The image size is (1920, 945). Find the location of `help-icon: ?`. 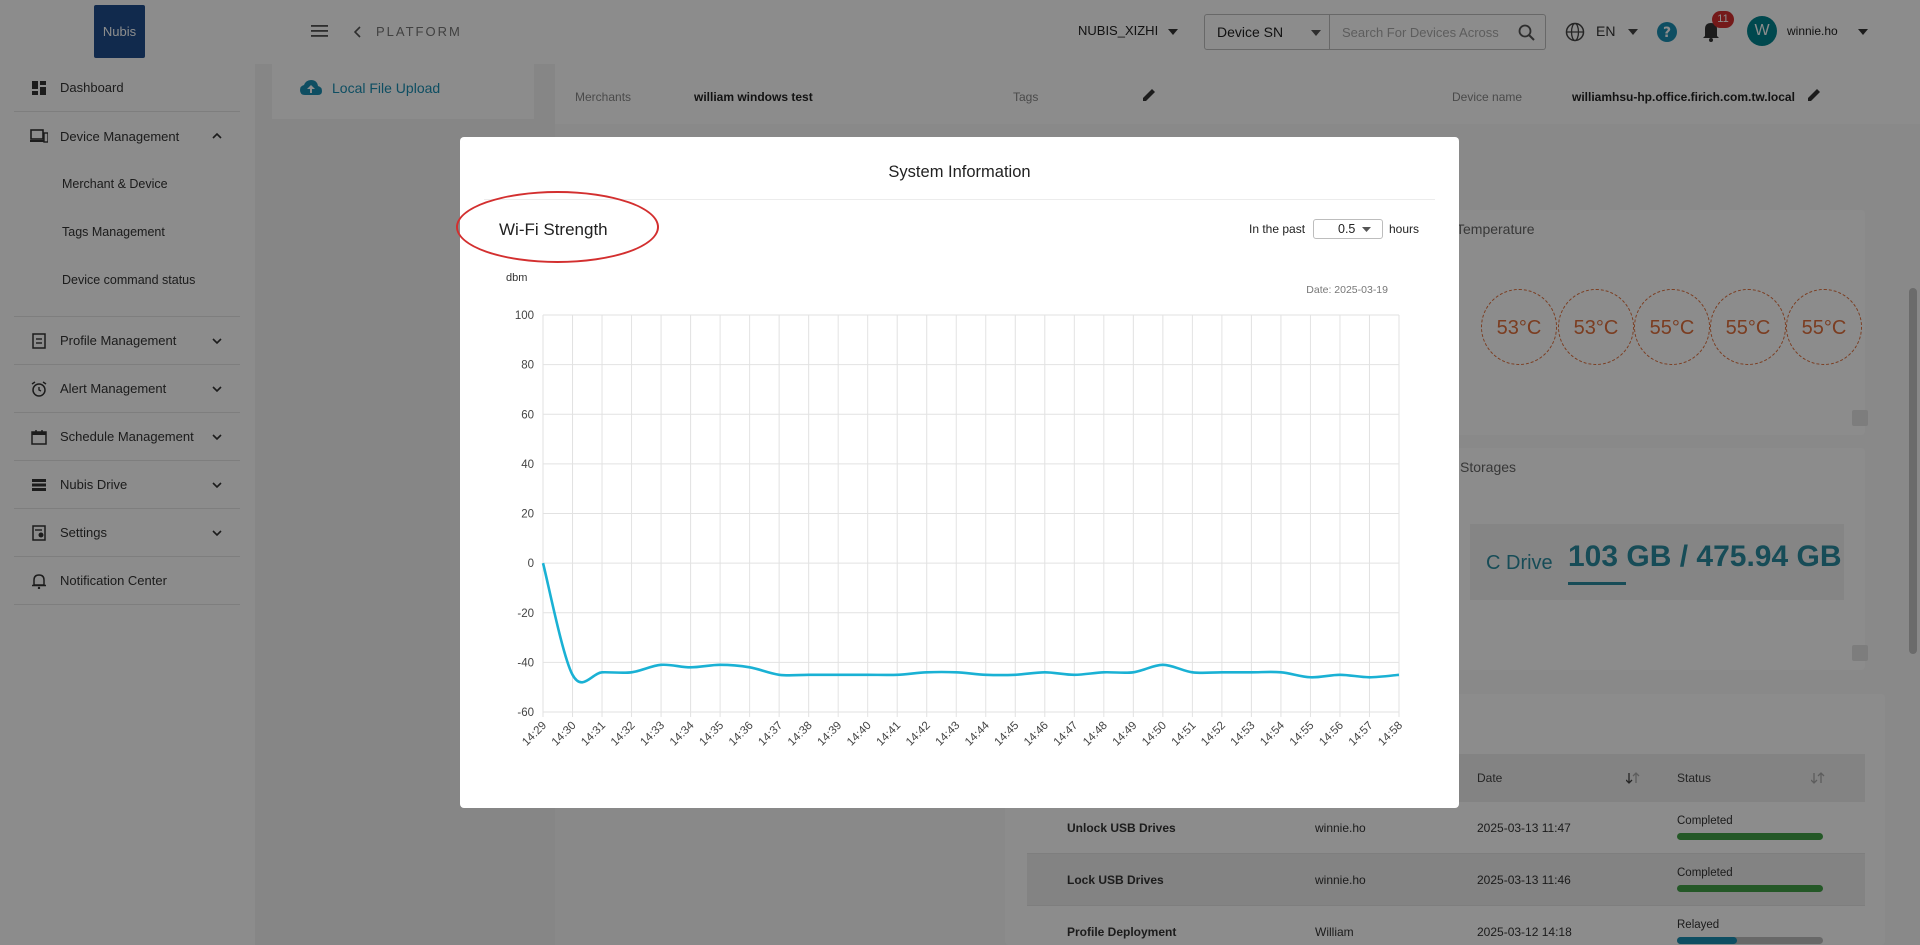

help-icon: ? is located at coordinates (1667, 32).